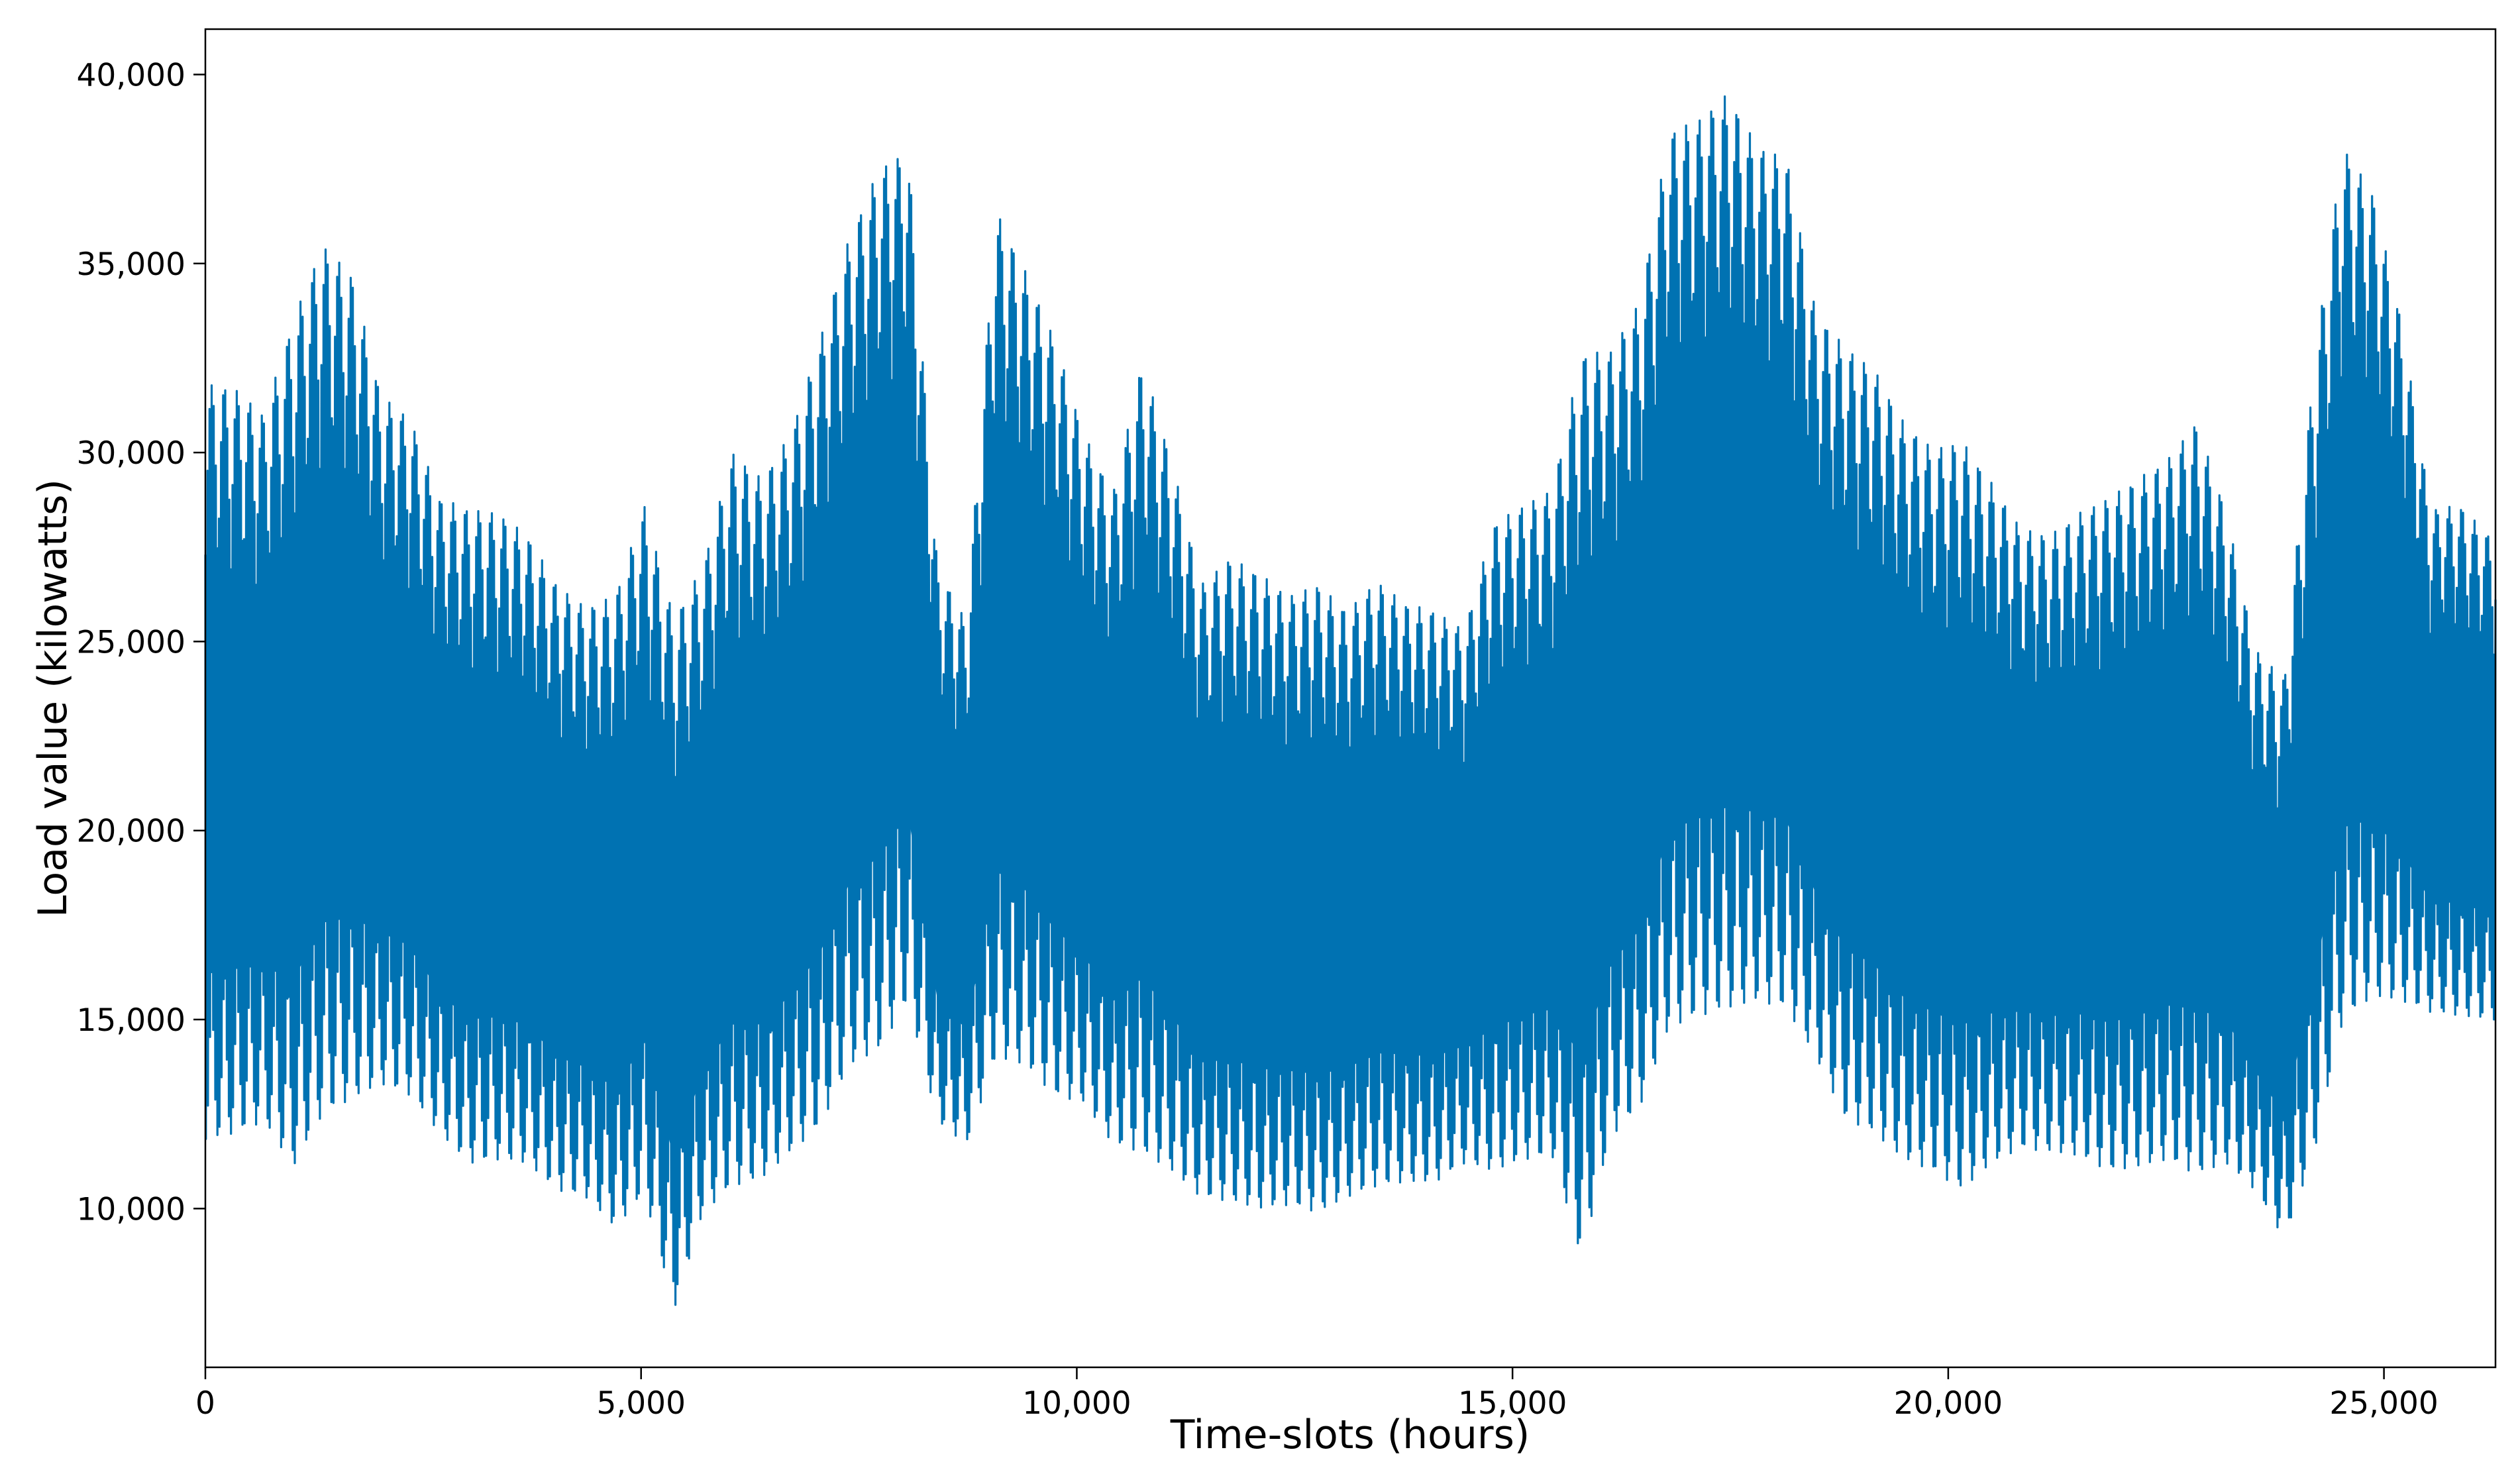 This screenshot has height=1470, width=2520. Describe the element at coordinates (131, 832) in the screenshot. I see `y-tick-label-2: 20,000` at that location.